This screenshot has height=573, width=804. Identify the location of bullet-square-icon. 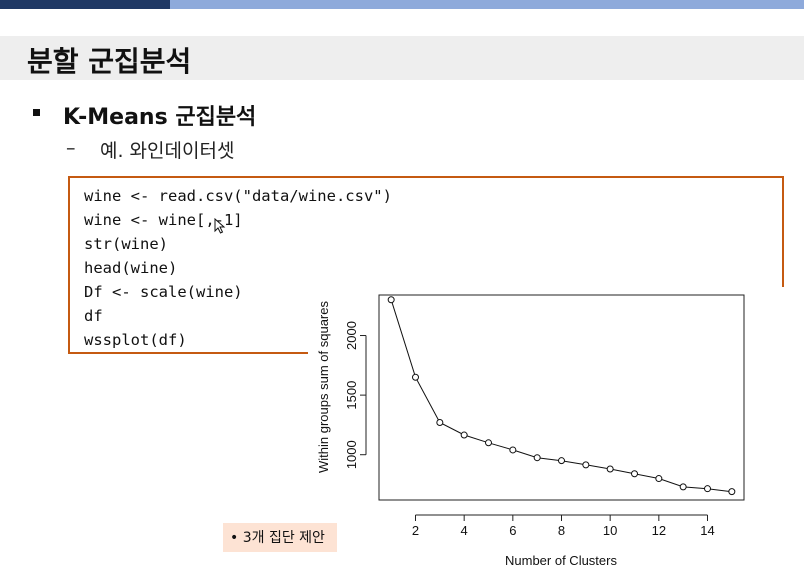
(36, 112).